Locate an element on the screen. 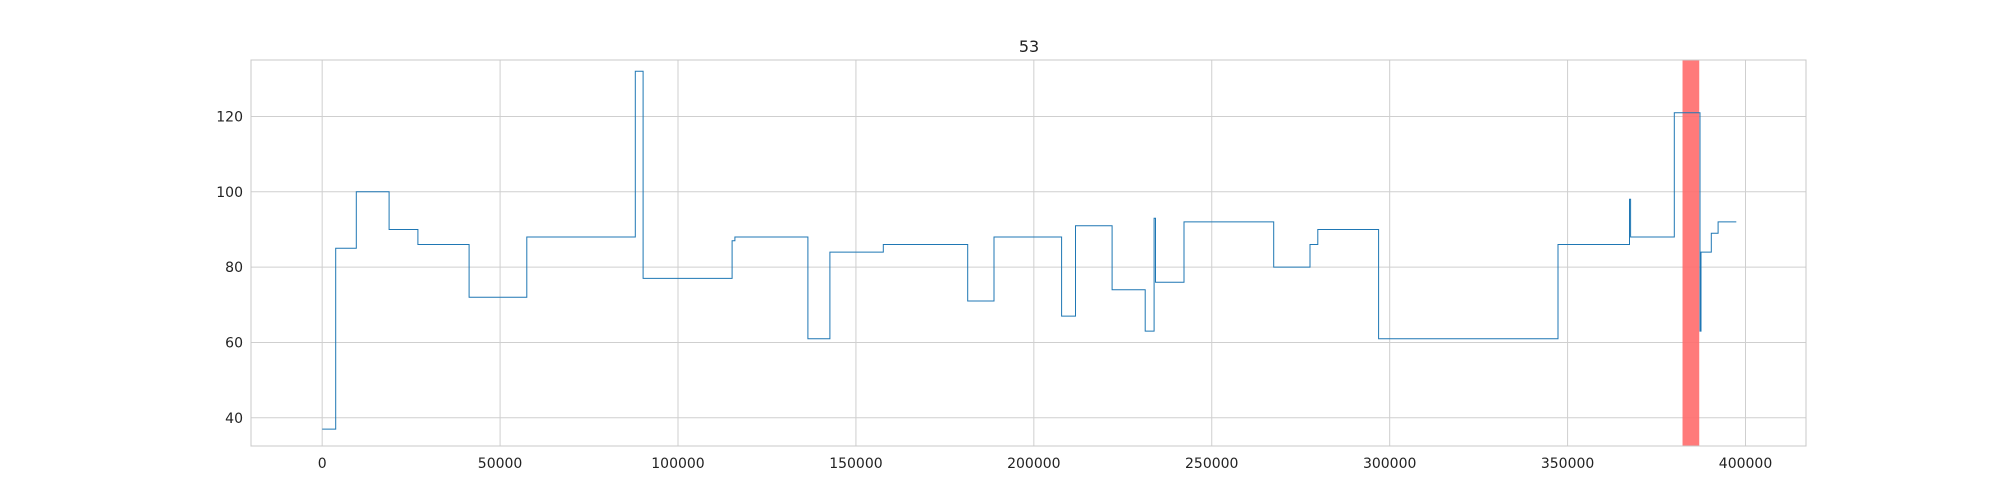 The width and height of the screenshot is (2000, 500). x-tick-label: 50000 is located at coordinates (500, 464).